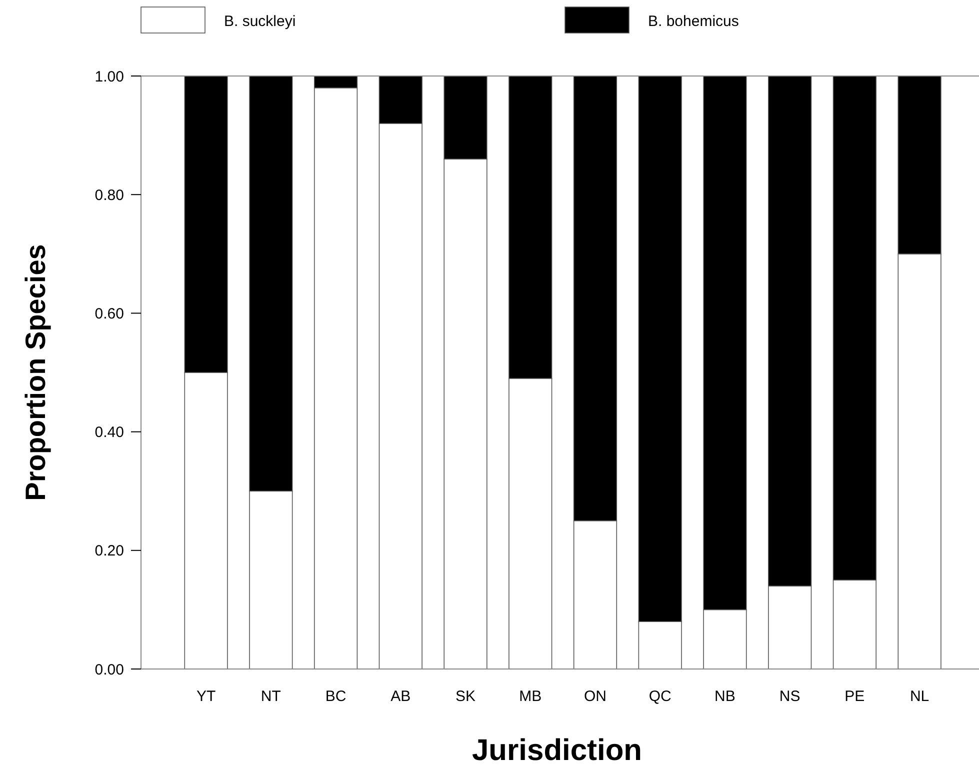 The image size is (979, 775). What do you see at coordinates (270, 696) in the screenshot?
I see `x-tick-label: NT` at bounding box center [270, 696].